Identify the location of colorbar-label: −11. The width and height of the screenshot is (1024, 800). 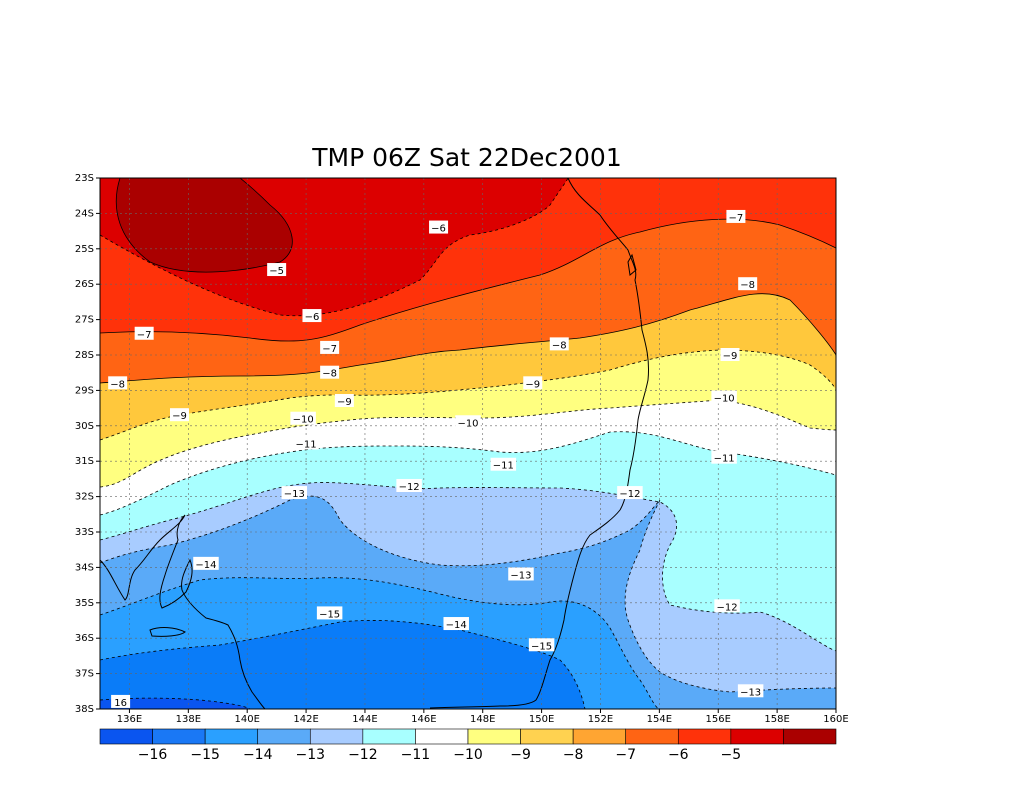
(416, 755).